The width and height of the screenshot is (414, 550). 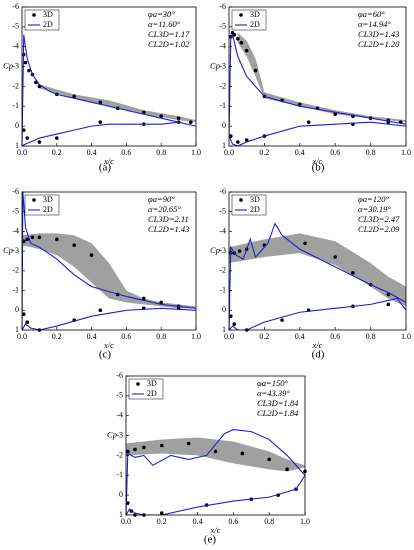 What do you see at coordinates (168, 219) in the screenshot?
I see `annotation: CL3D=2.11` at bounding box center [168, 219].